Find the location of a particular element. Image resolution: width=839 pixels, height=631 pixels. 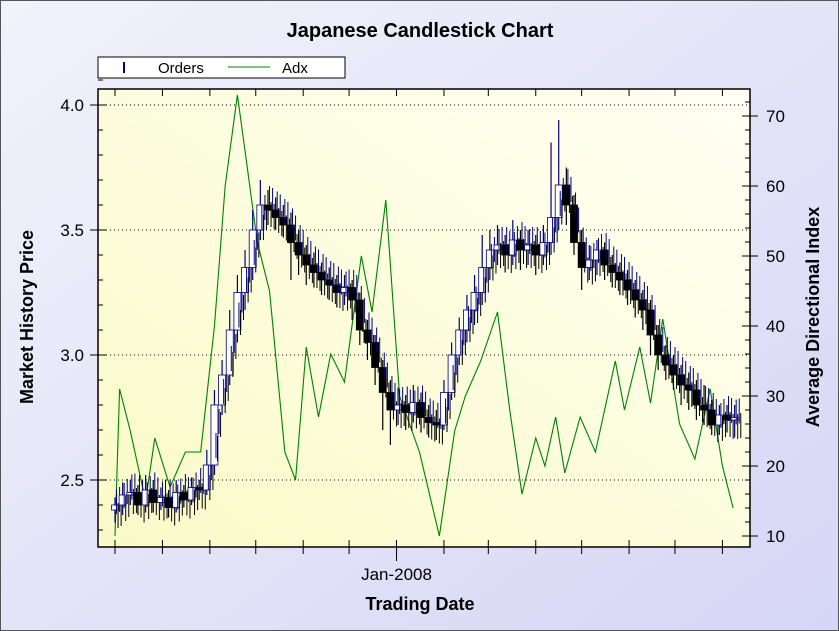

y2-tick-label: 70 is located at coordinates (775, 116).